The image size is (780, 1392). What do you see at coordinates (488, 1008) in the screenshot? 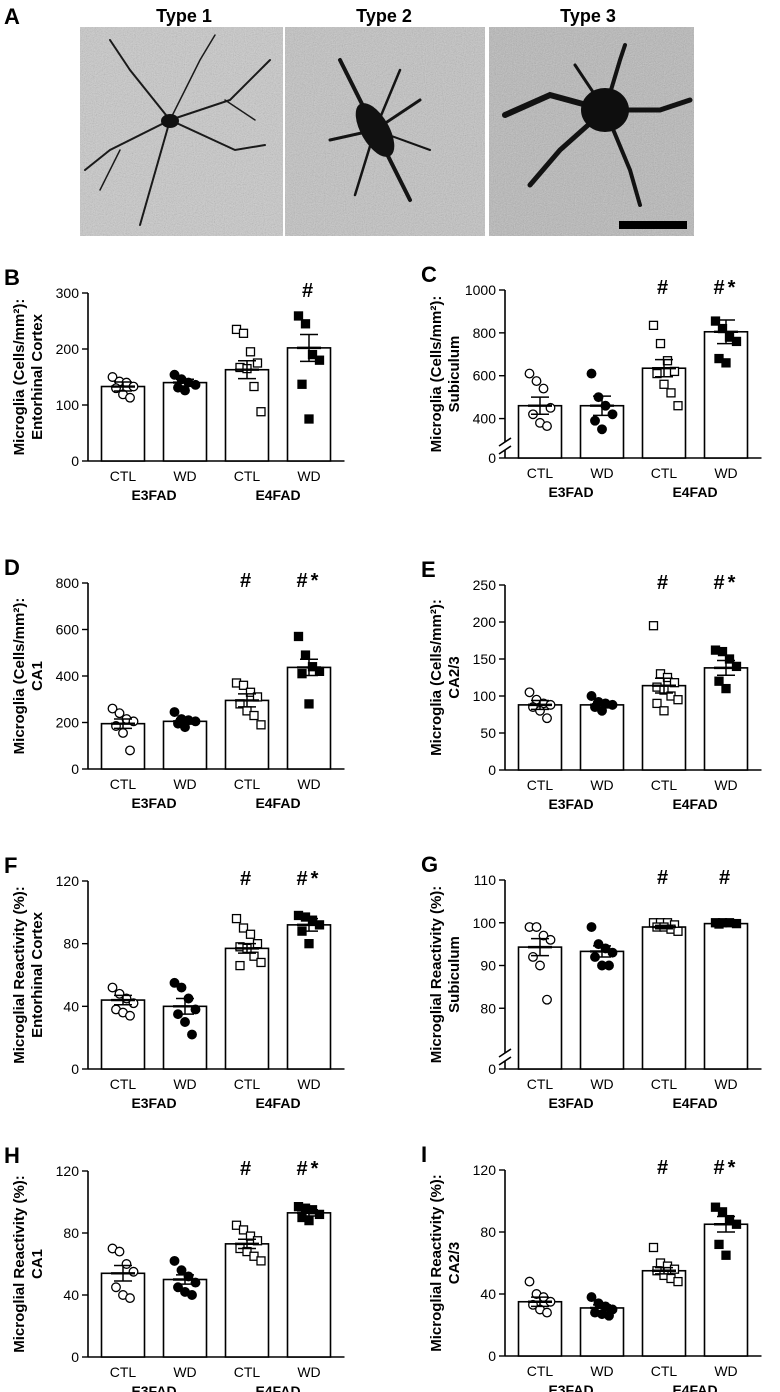
I see `y-tick-label: 80` at bounding box center [488, 1008].